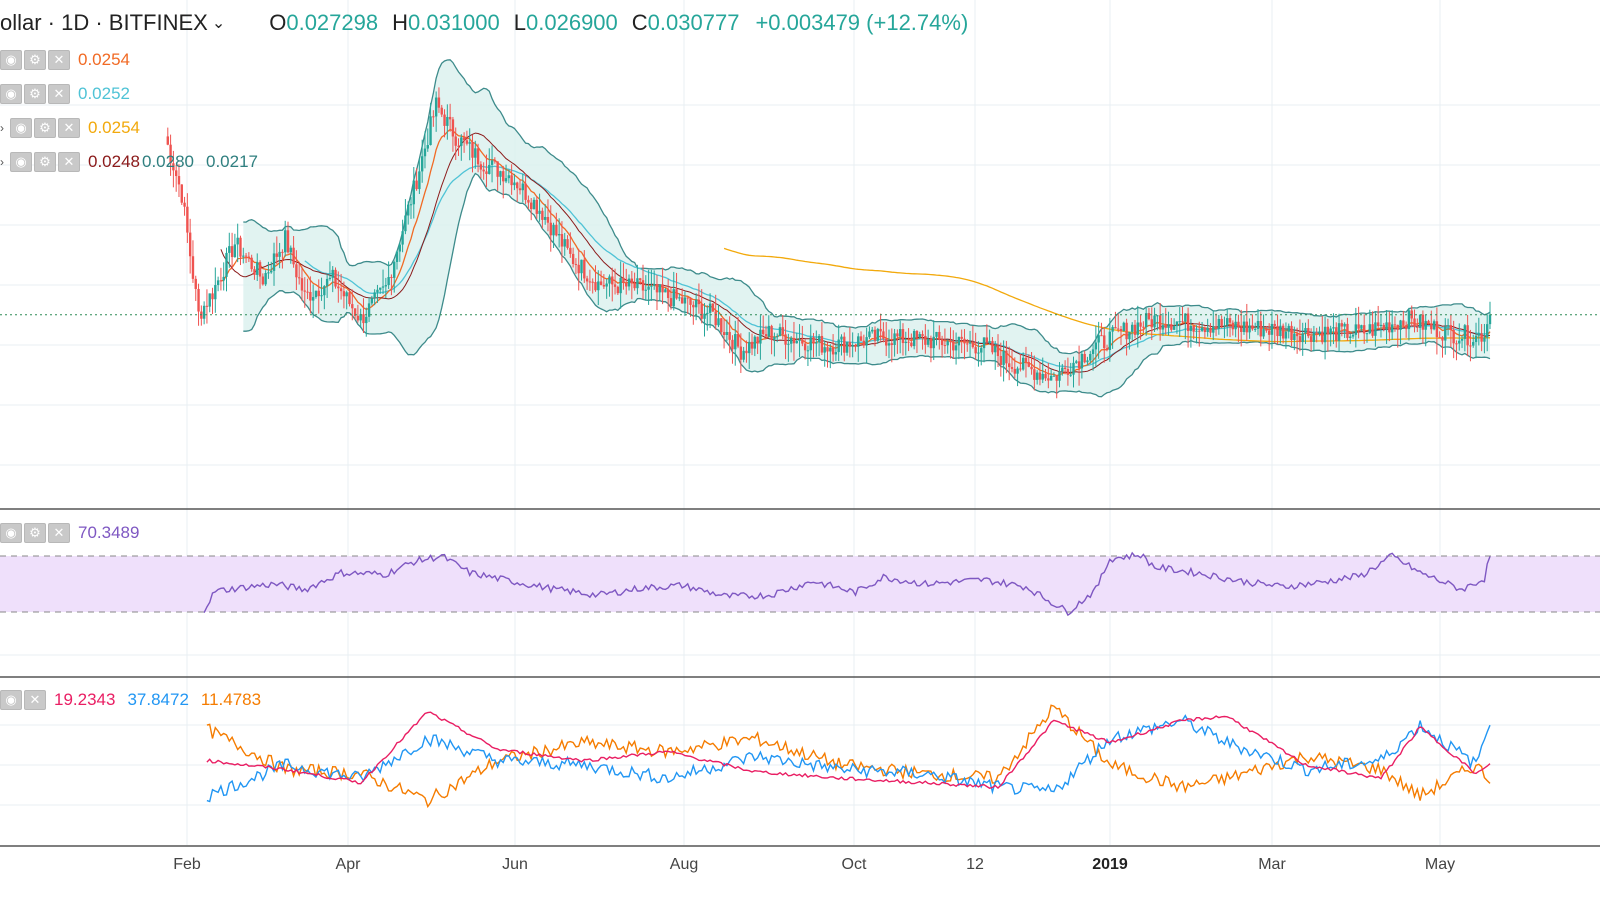 The image size is (1600, 900). Describe the element at coordinates (684, 864) in the screenshot. I see `x-tick-label: Aug` at that location.